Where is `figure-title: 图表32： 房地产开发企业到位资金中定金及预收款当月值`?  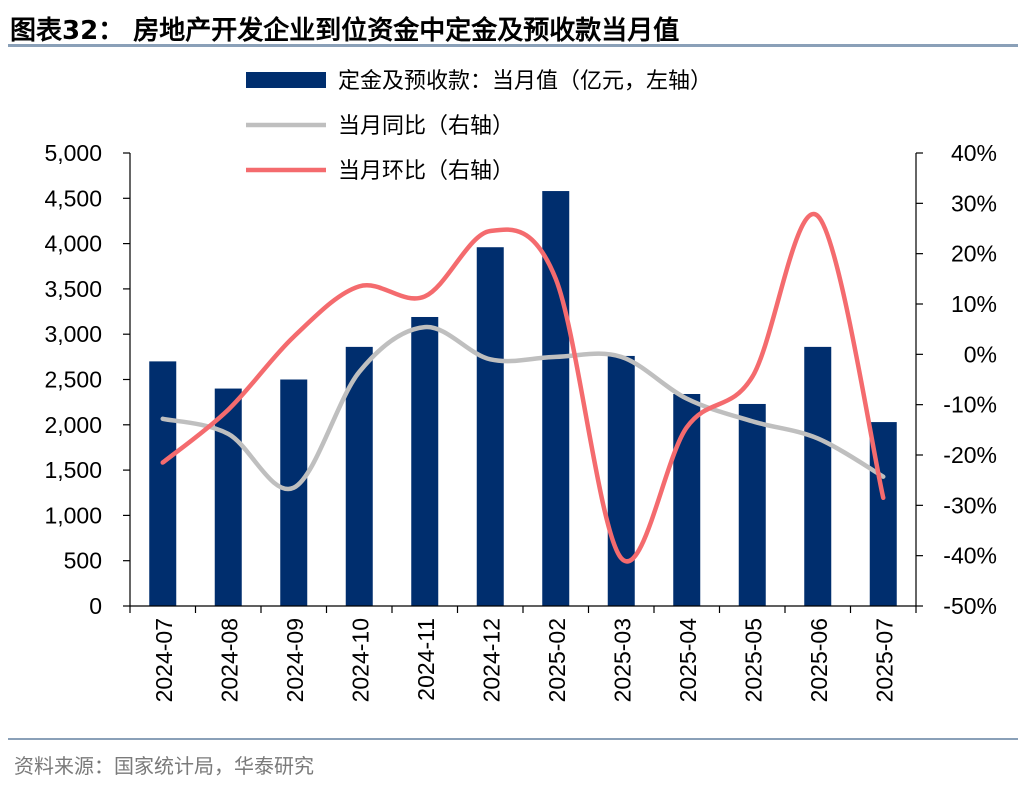 figure-title: 图表32： 房地产开发企业到位资金中定金及预收款当月值 is located at coordinates (345, 31).